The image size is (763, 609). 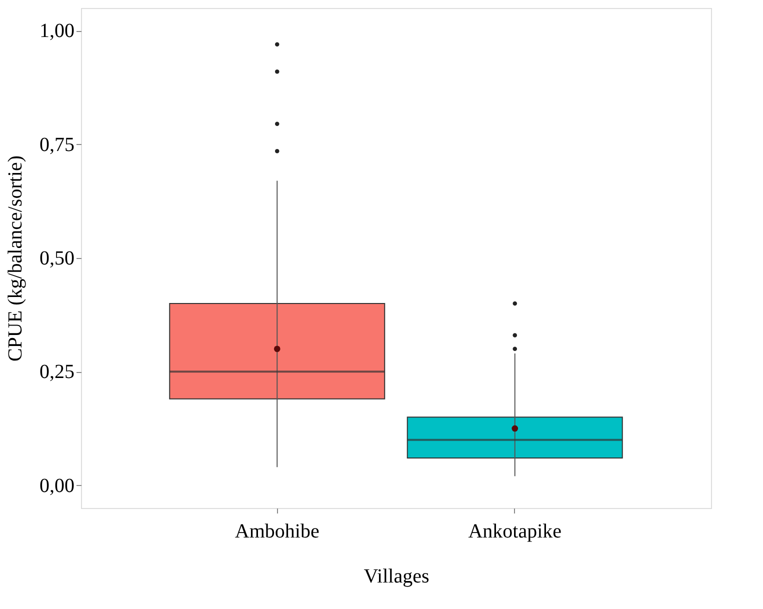 I want to click on y-axis-title: CPUE (kg/balance/sortie), so click(x=15, y=258).